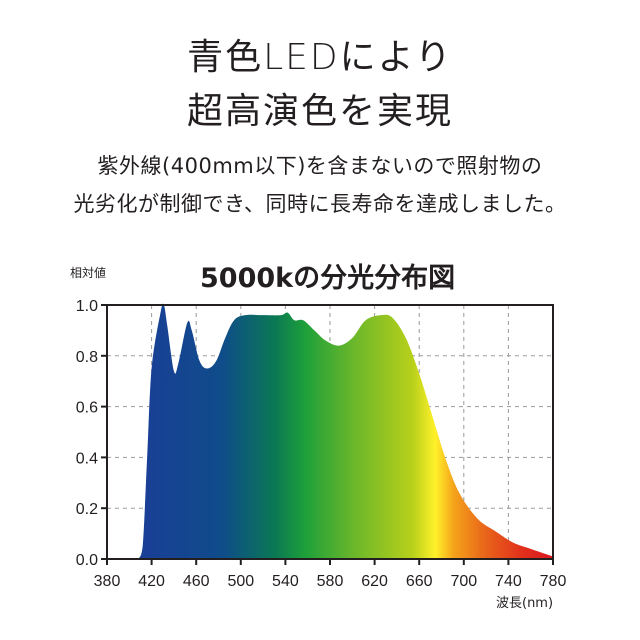 The height and width of the screenshot is (640, 640). Describe the element at coordinates (319, 111) in the screenshot. I see `headline-line-2: 超高演色を実現` at that location.